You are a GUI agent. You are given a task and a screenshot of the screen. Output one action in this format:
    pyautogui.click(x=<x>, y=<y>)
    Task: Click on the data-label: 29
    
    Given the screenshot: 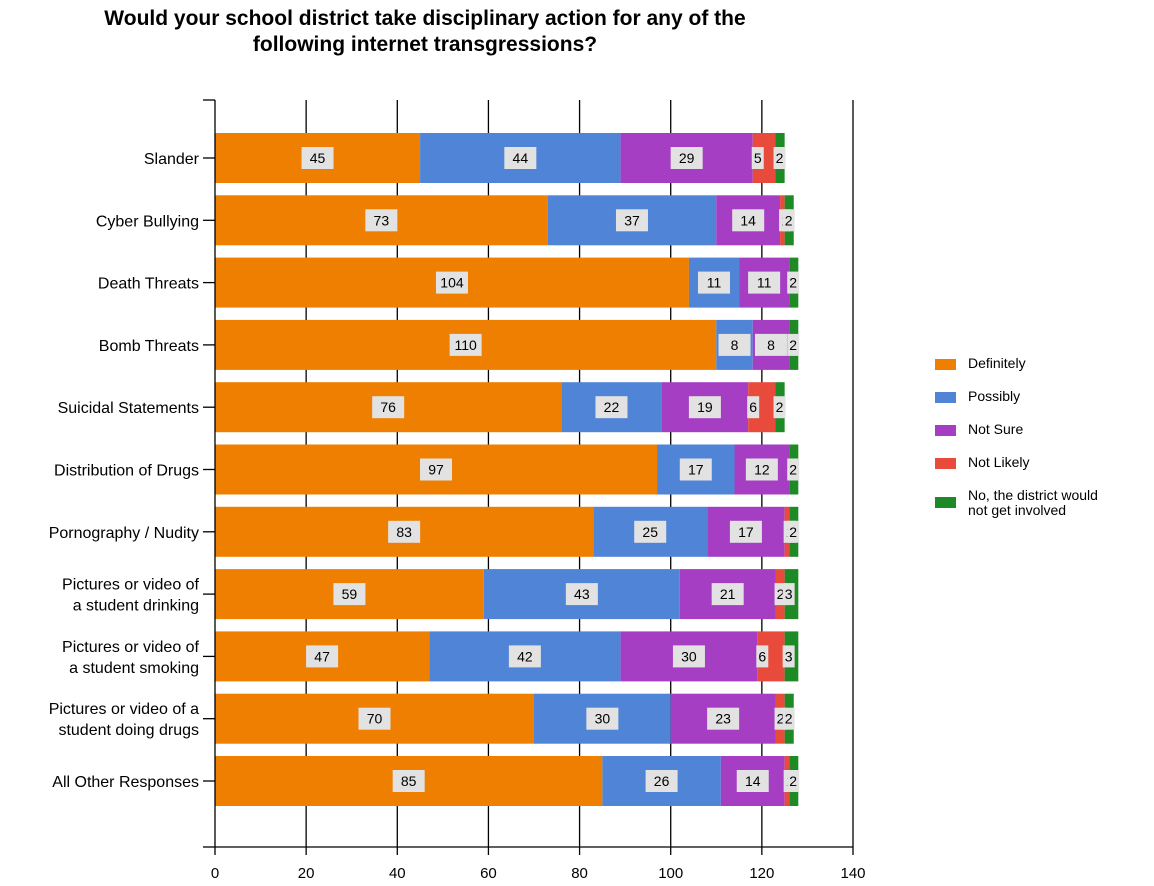 What is the action you would take?
    pyautogui.click(x=687, y=158)
    